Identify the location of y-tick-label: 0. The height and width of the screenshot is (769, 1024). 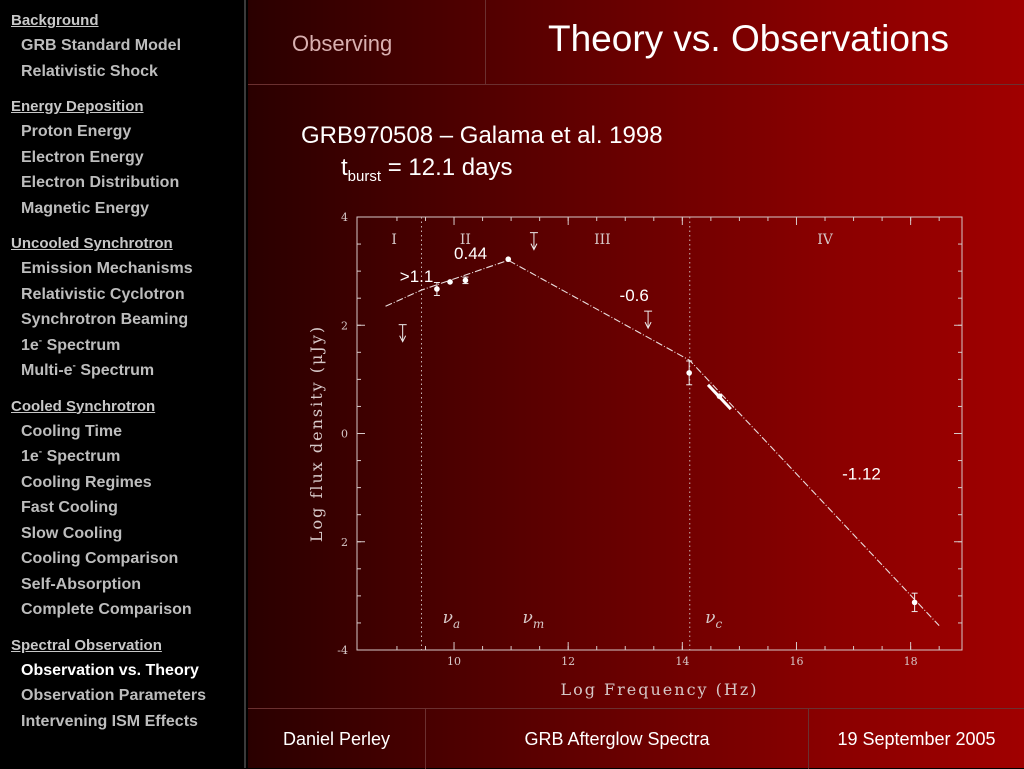
(344, 434).